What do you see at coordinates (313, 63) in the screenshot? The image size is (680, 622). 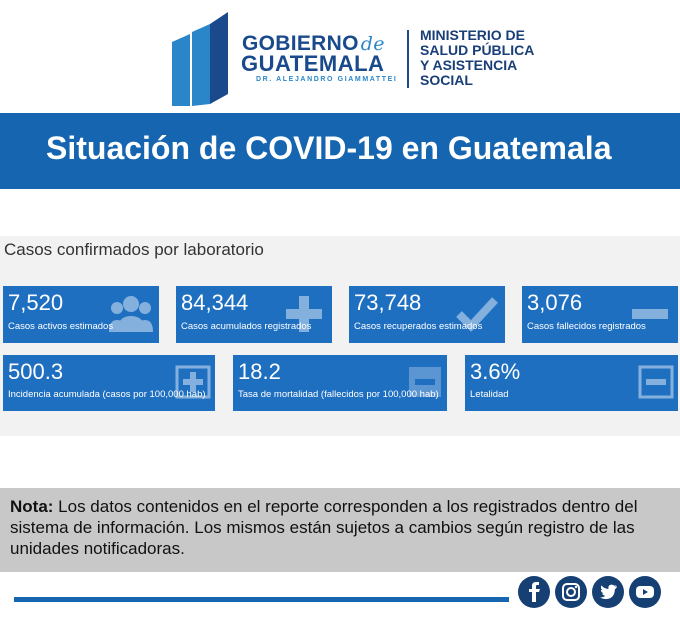 I see `guatemala-text: GUATEMALA` at bounding box center [313, 63].